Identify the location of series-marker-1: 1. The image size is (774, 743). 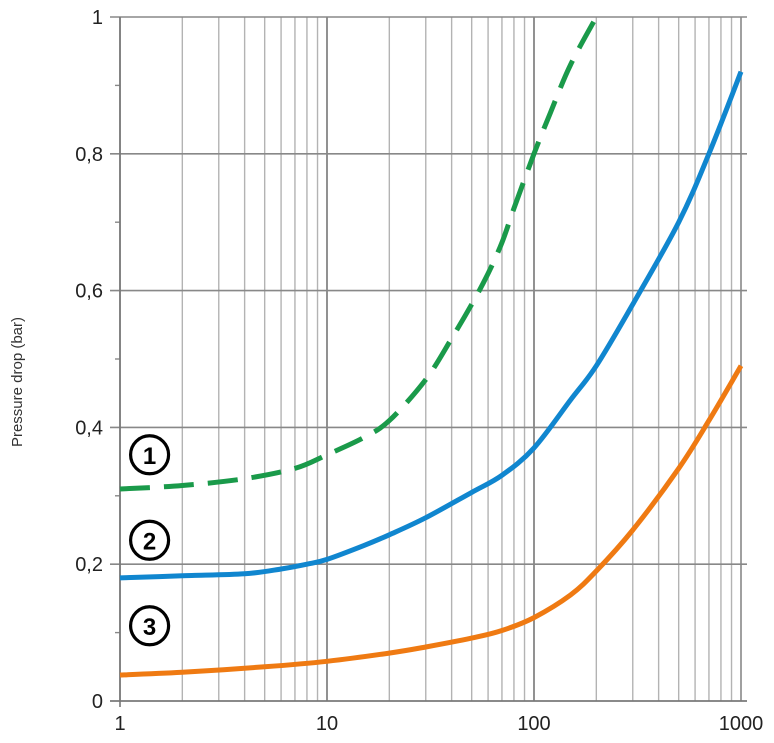
(149, 455).